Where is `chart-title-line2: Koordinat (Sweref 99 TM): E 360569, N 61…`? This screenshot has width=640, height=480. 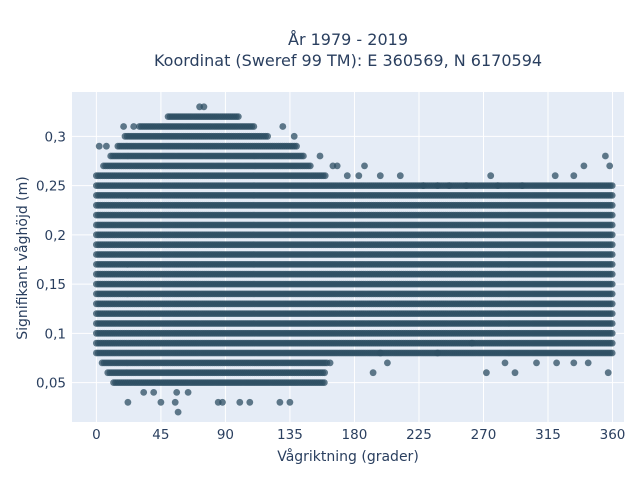 chart-title-line2: Koordinat (Sweref 99 TM): E 360569, N 61… is located at coordinates (348, 60).